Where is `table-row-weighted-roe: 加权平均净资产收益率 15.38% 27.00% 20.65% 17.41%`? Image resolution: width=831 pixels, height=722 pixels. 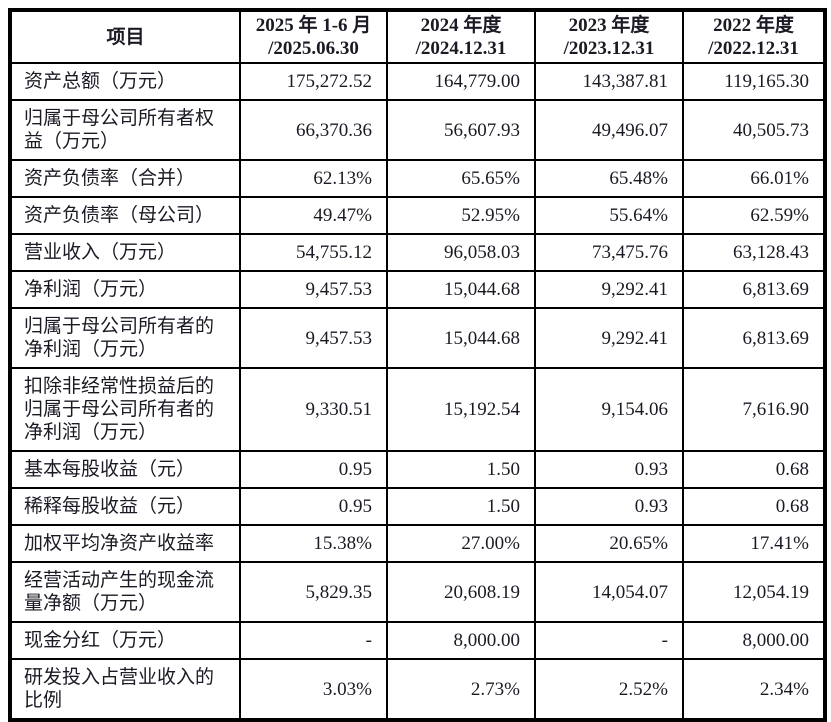
table-row-weighted-roe: 加权平均净资产收益率 15.38% 27.00% 20.65% 17.41% is located at coordinates (417, 543).